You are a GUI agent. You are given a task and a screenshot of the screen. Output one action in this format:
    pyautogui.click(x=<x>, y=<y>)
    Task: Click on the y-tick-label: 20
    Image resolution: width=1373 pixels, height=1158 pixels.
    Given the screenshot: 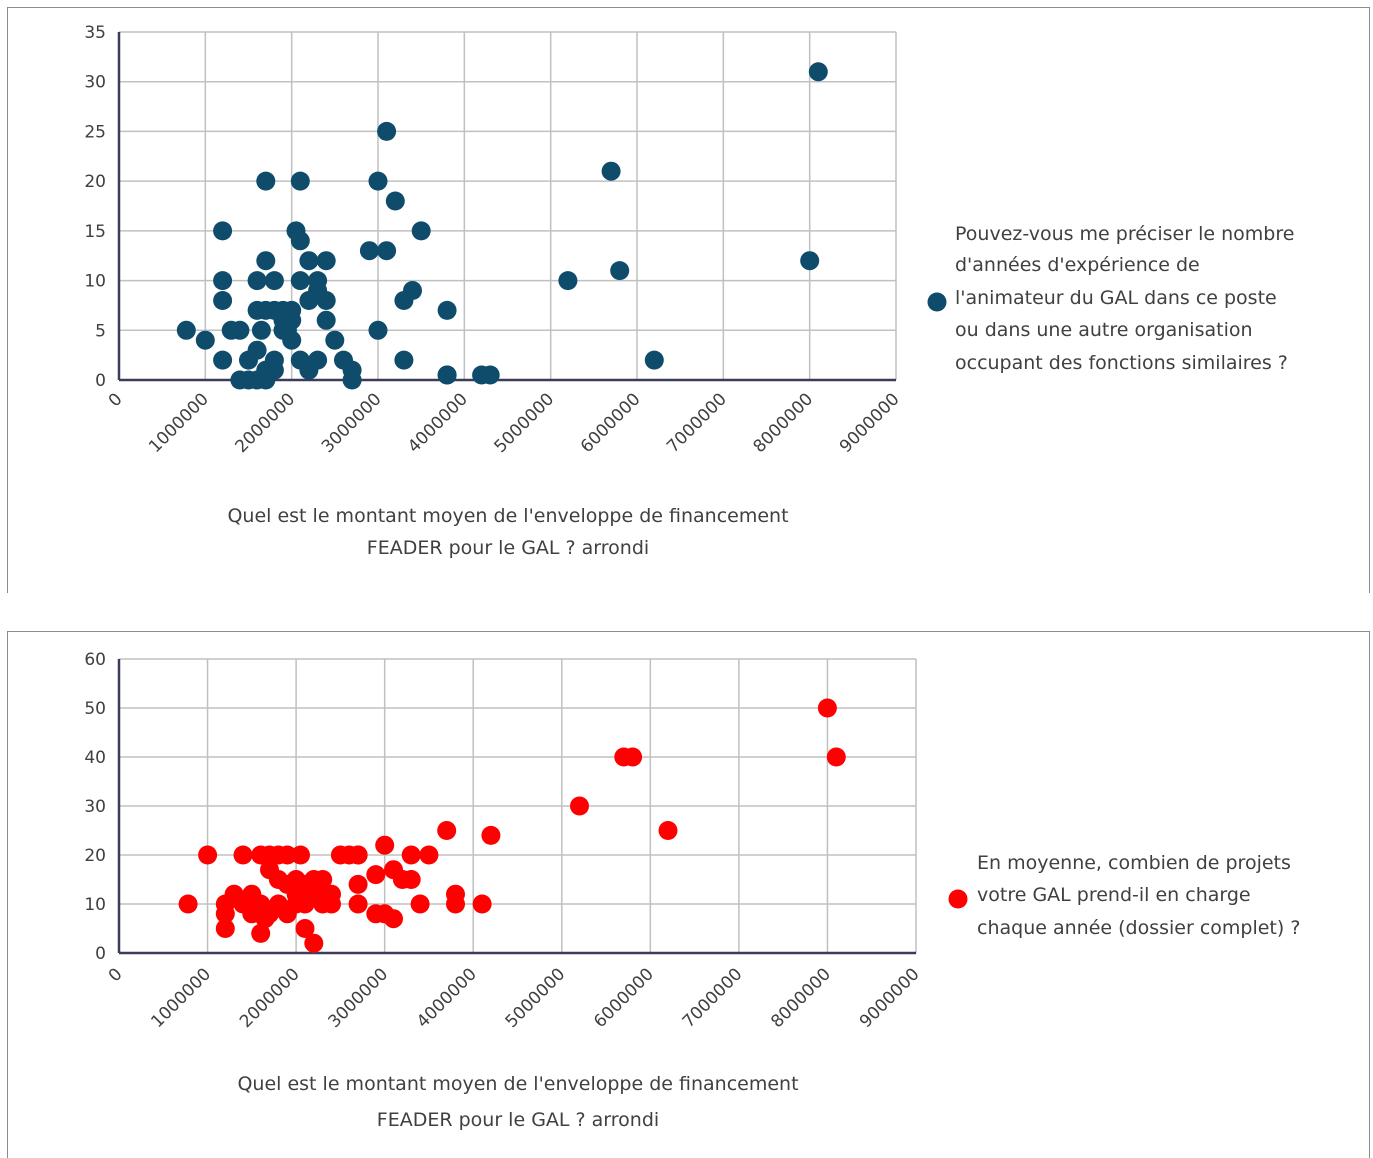 What is the action you would take?
    pyautogui.click(x=95, y=856)
    